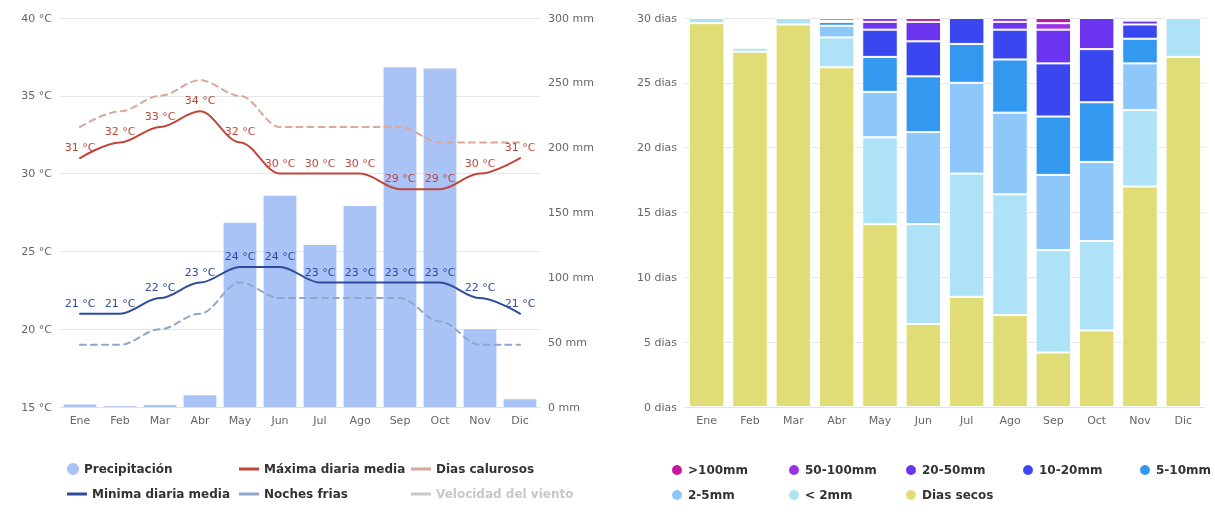  What do you see at coordinates (1184, 470) in the screenshot?
I see `legend-label: 5-10mm` at bounding box center [1184, 470].